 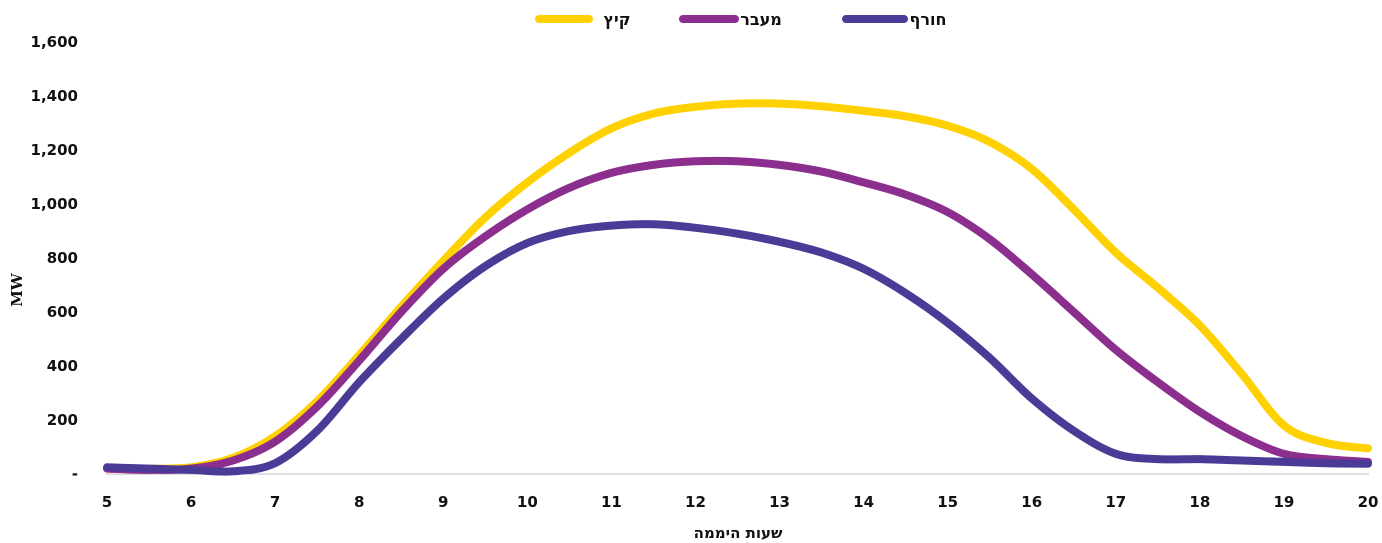 I want to click on y-tick-label: 1,600, so click(x=54, y=42).